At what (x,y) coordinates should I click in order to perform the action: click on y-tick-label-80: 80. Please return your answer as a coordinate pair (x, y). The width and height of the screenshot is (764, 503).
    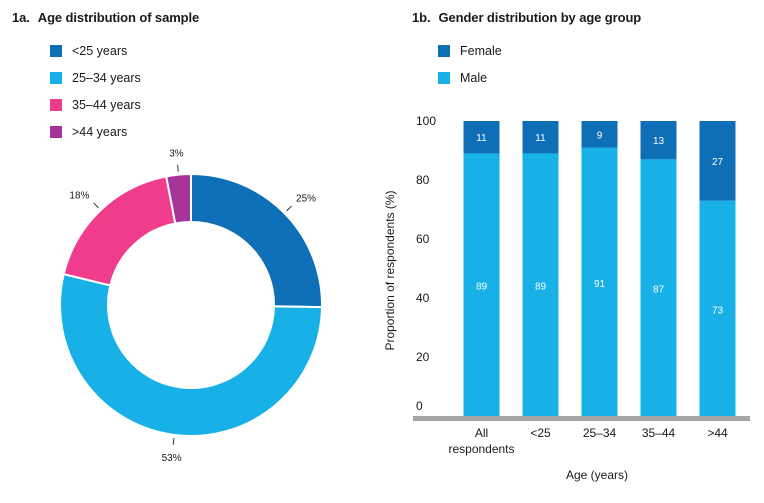
    Looking at the image, I should click on (423, 180).